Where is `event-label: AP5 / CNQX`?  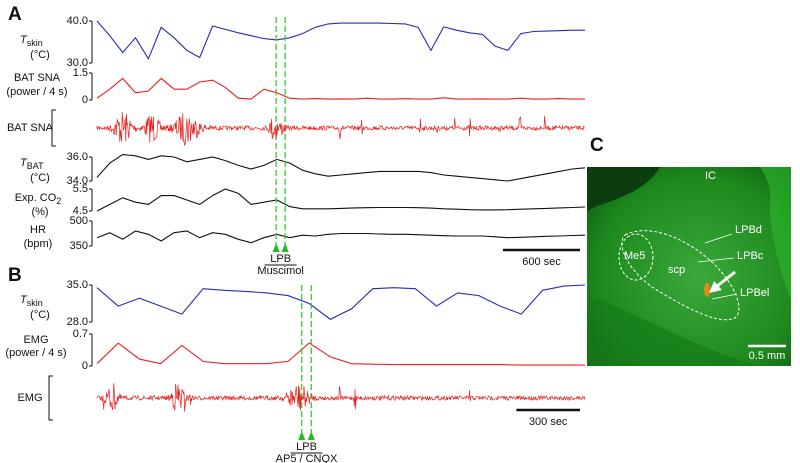 event-label: AP5 / CNQX is located at coordinates (307, 458).